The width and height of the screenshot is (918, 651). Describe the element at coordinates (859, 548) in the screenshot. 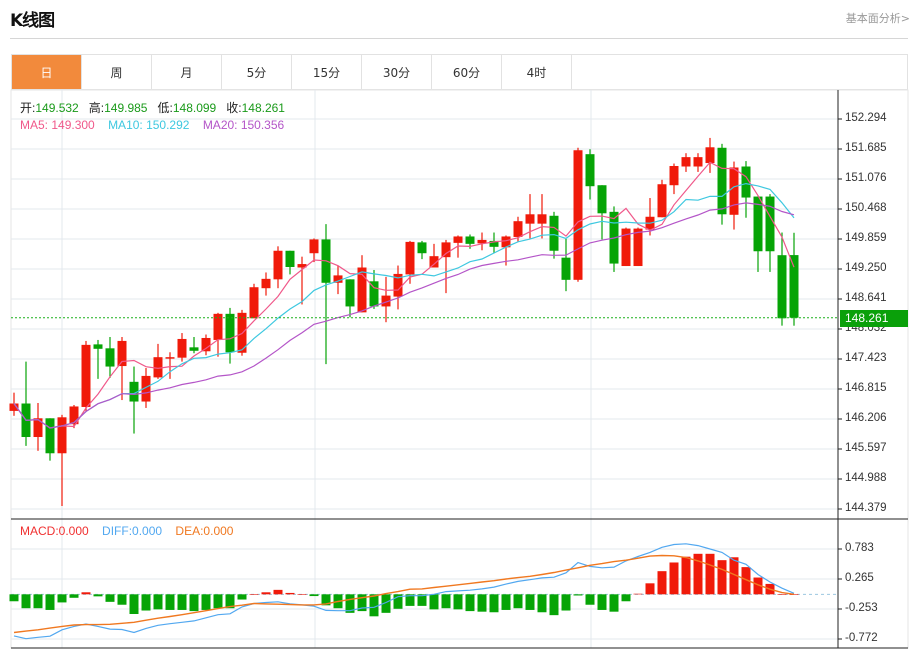

I see `macd-tick-label: 0.783` at that location.